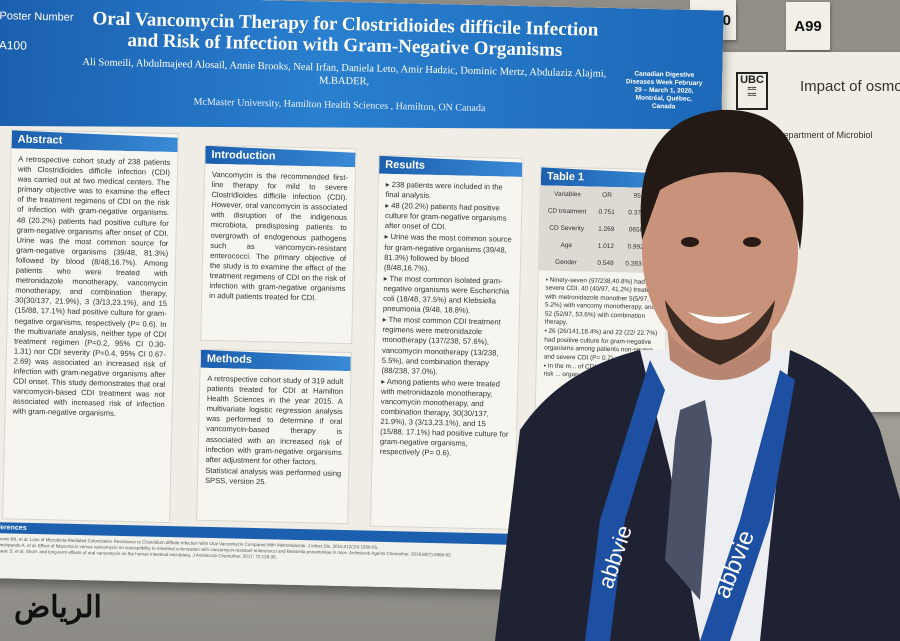 The width and height of the screenshot is (900, 641). I want to click on right-eye, so click(752, 242).